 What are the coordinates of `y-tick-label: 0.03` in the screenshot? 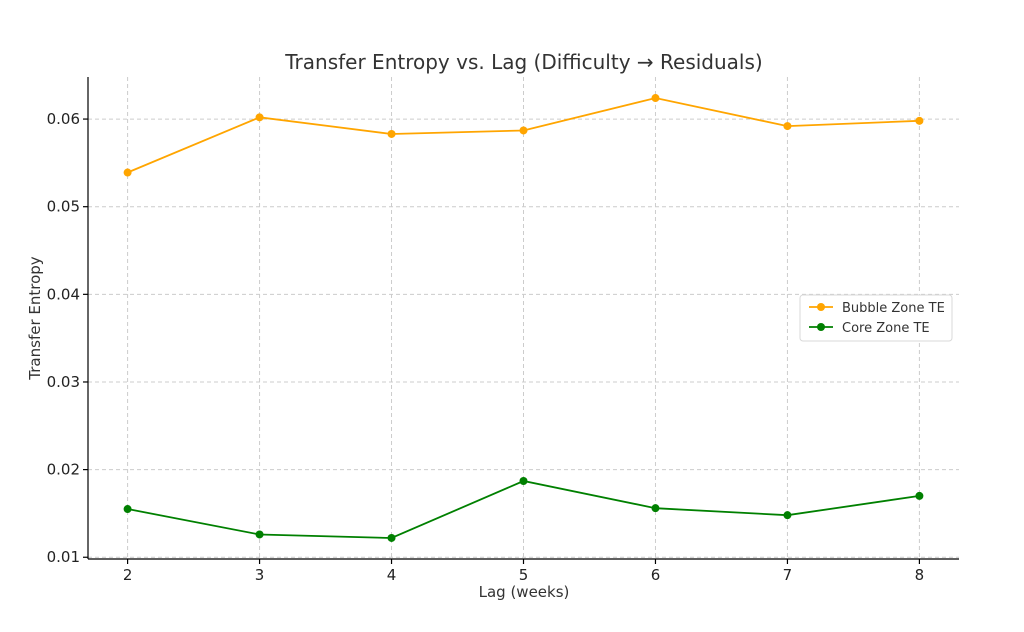 It's located at (63, 382).